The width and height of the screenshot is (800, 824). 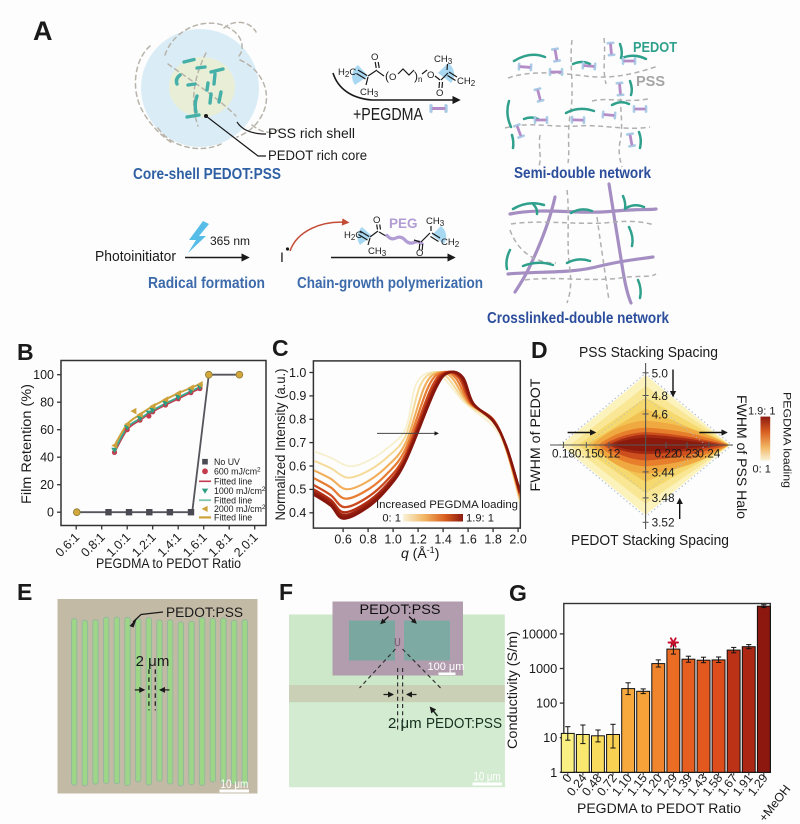 I want to click on svg-text: 10000, so click(x=540, y=633).